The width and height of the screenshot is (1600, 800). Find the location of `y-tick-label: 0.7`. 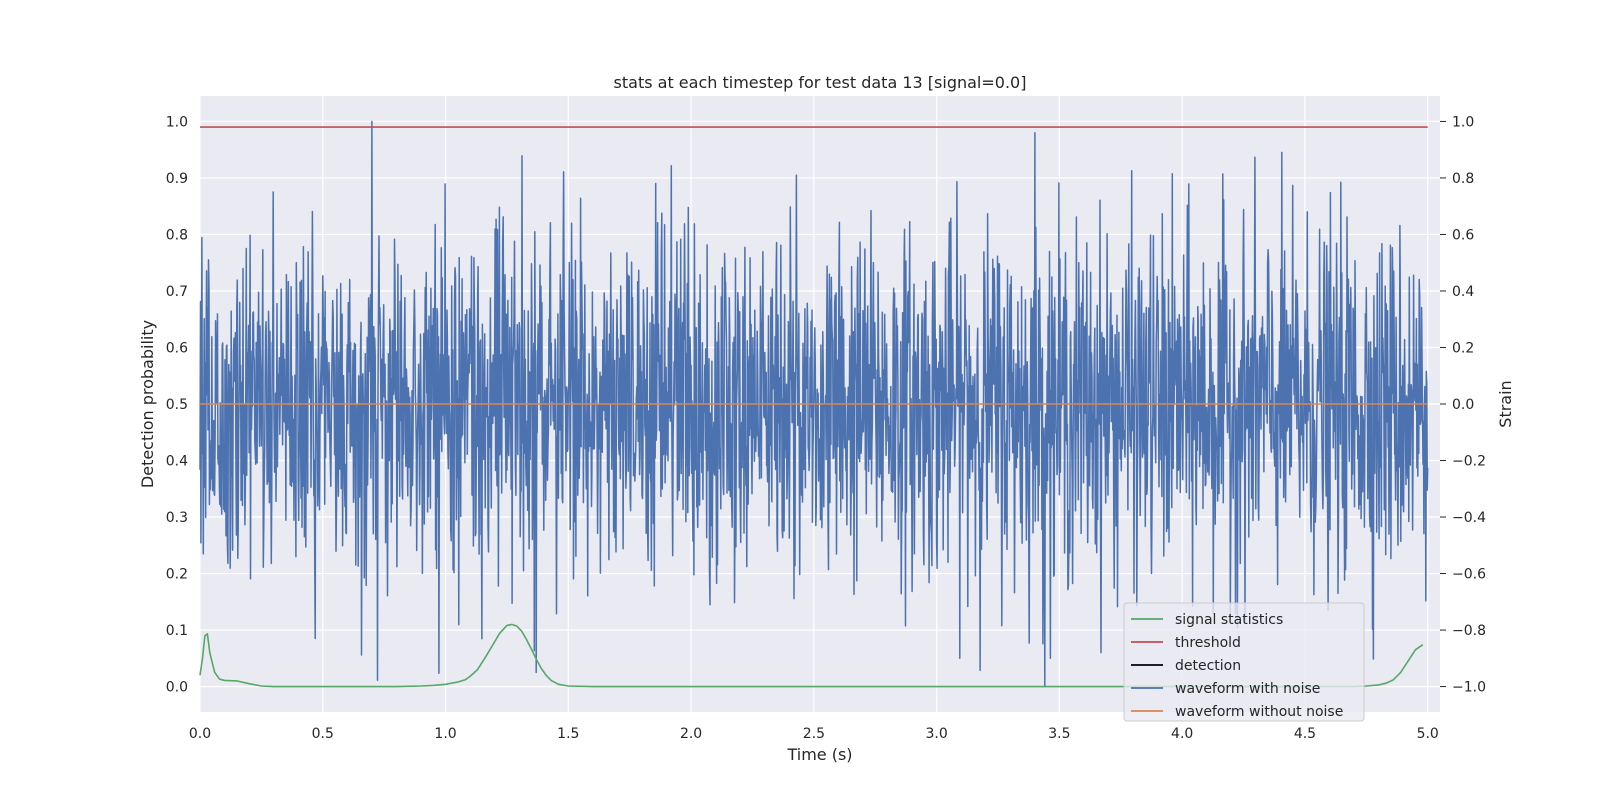

y-tick-label: 0.7 is located at coordinates (177, 292).